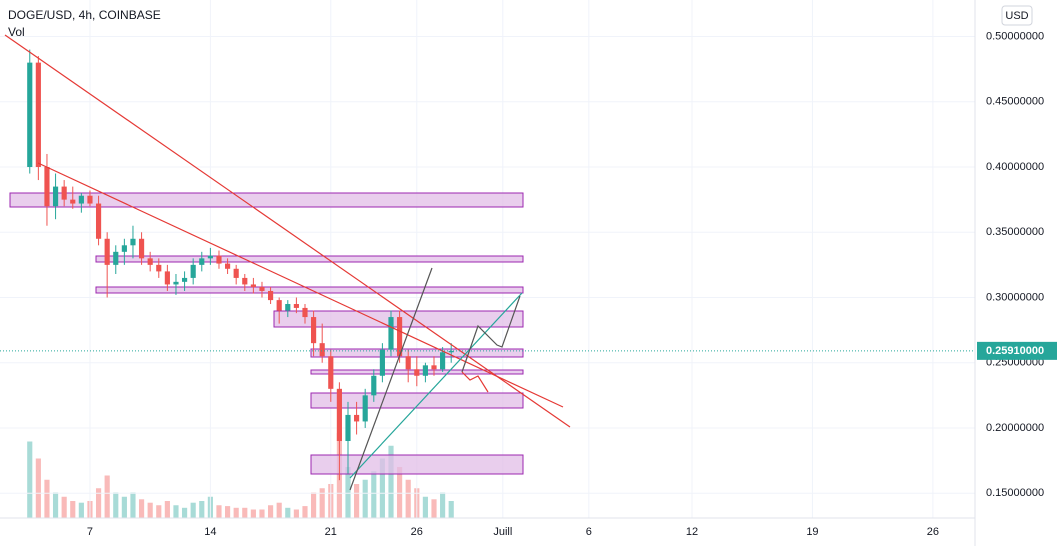 The height and width of the screenshot is (546, 1059). Describe the element at coordinates (1015, 36) in the screenshot. I see `y-tick-label: 0.50000000` at that location.